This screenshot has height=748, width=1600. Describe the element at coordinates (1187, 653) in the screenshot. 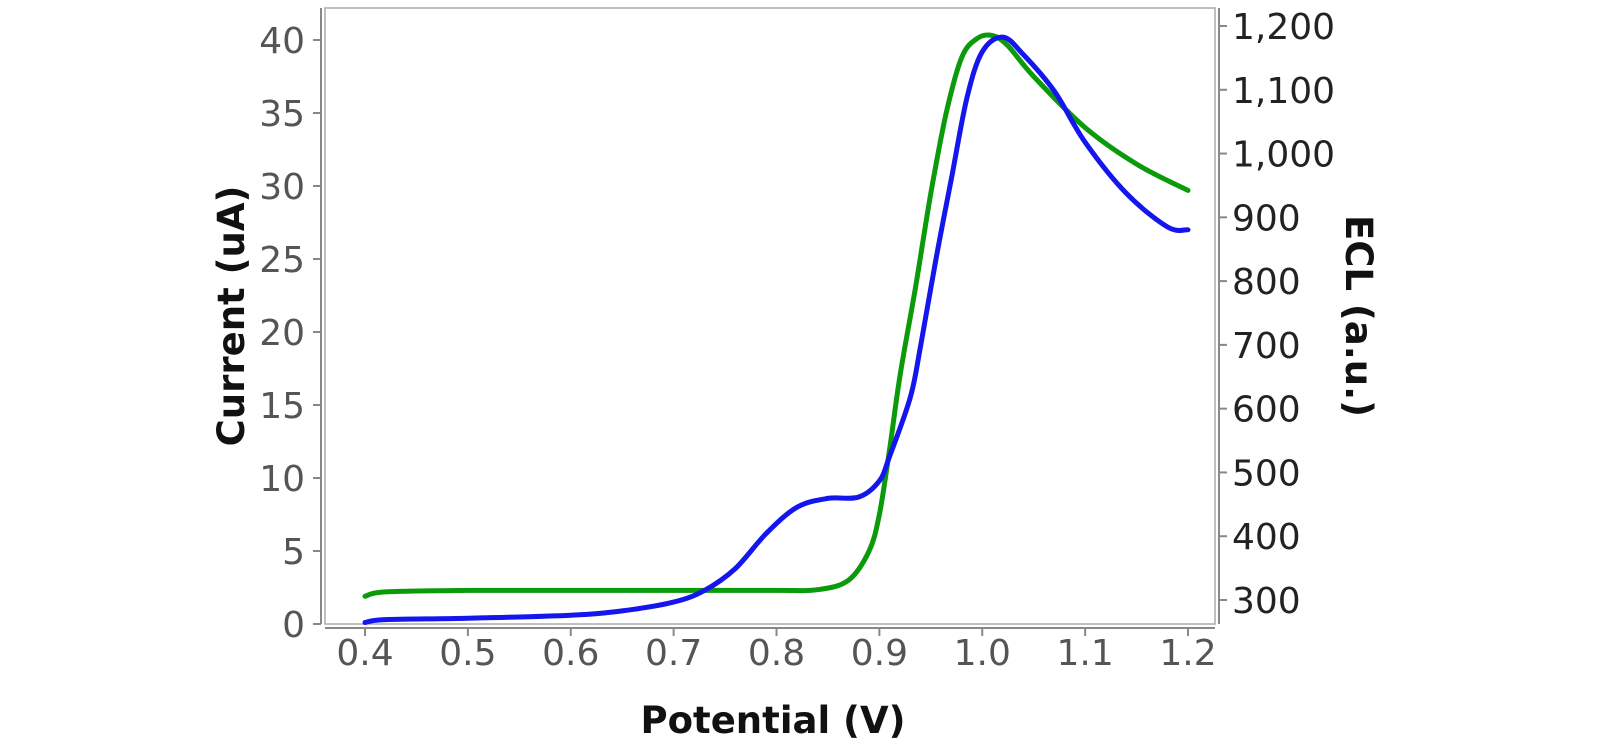

I see `x-tick-label: 1.2` at that location.